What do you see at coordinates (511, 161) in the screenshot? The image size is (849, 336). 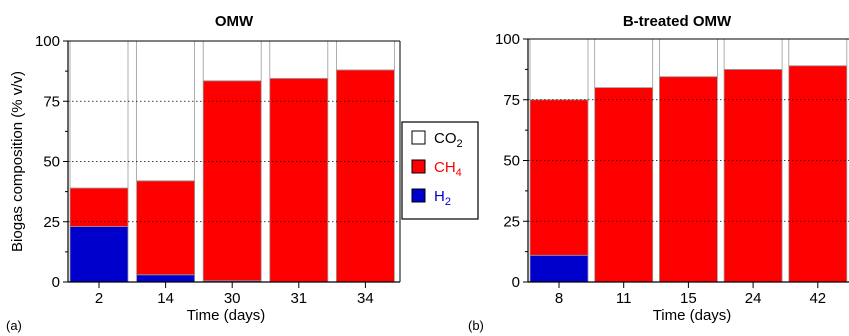 I see `panel-b-y-tick-label-50: 50` at bounding box center [511, 161].